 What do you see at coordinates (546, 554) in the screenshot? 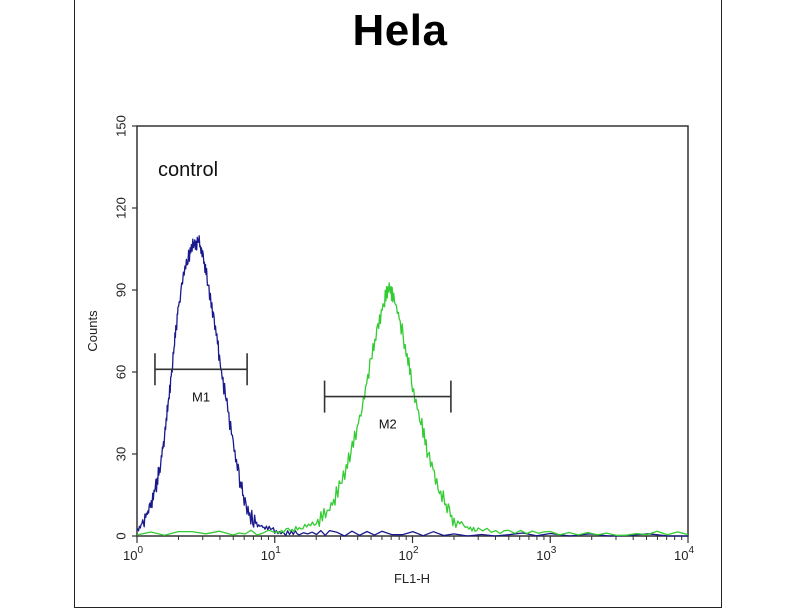
I see `x-tick-label: 10³` at bounding box center [546, 554].